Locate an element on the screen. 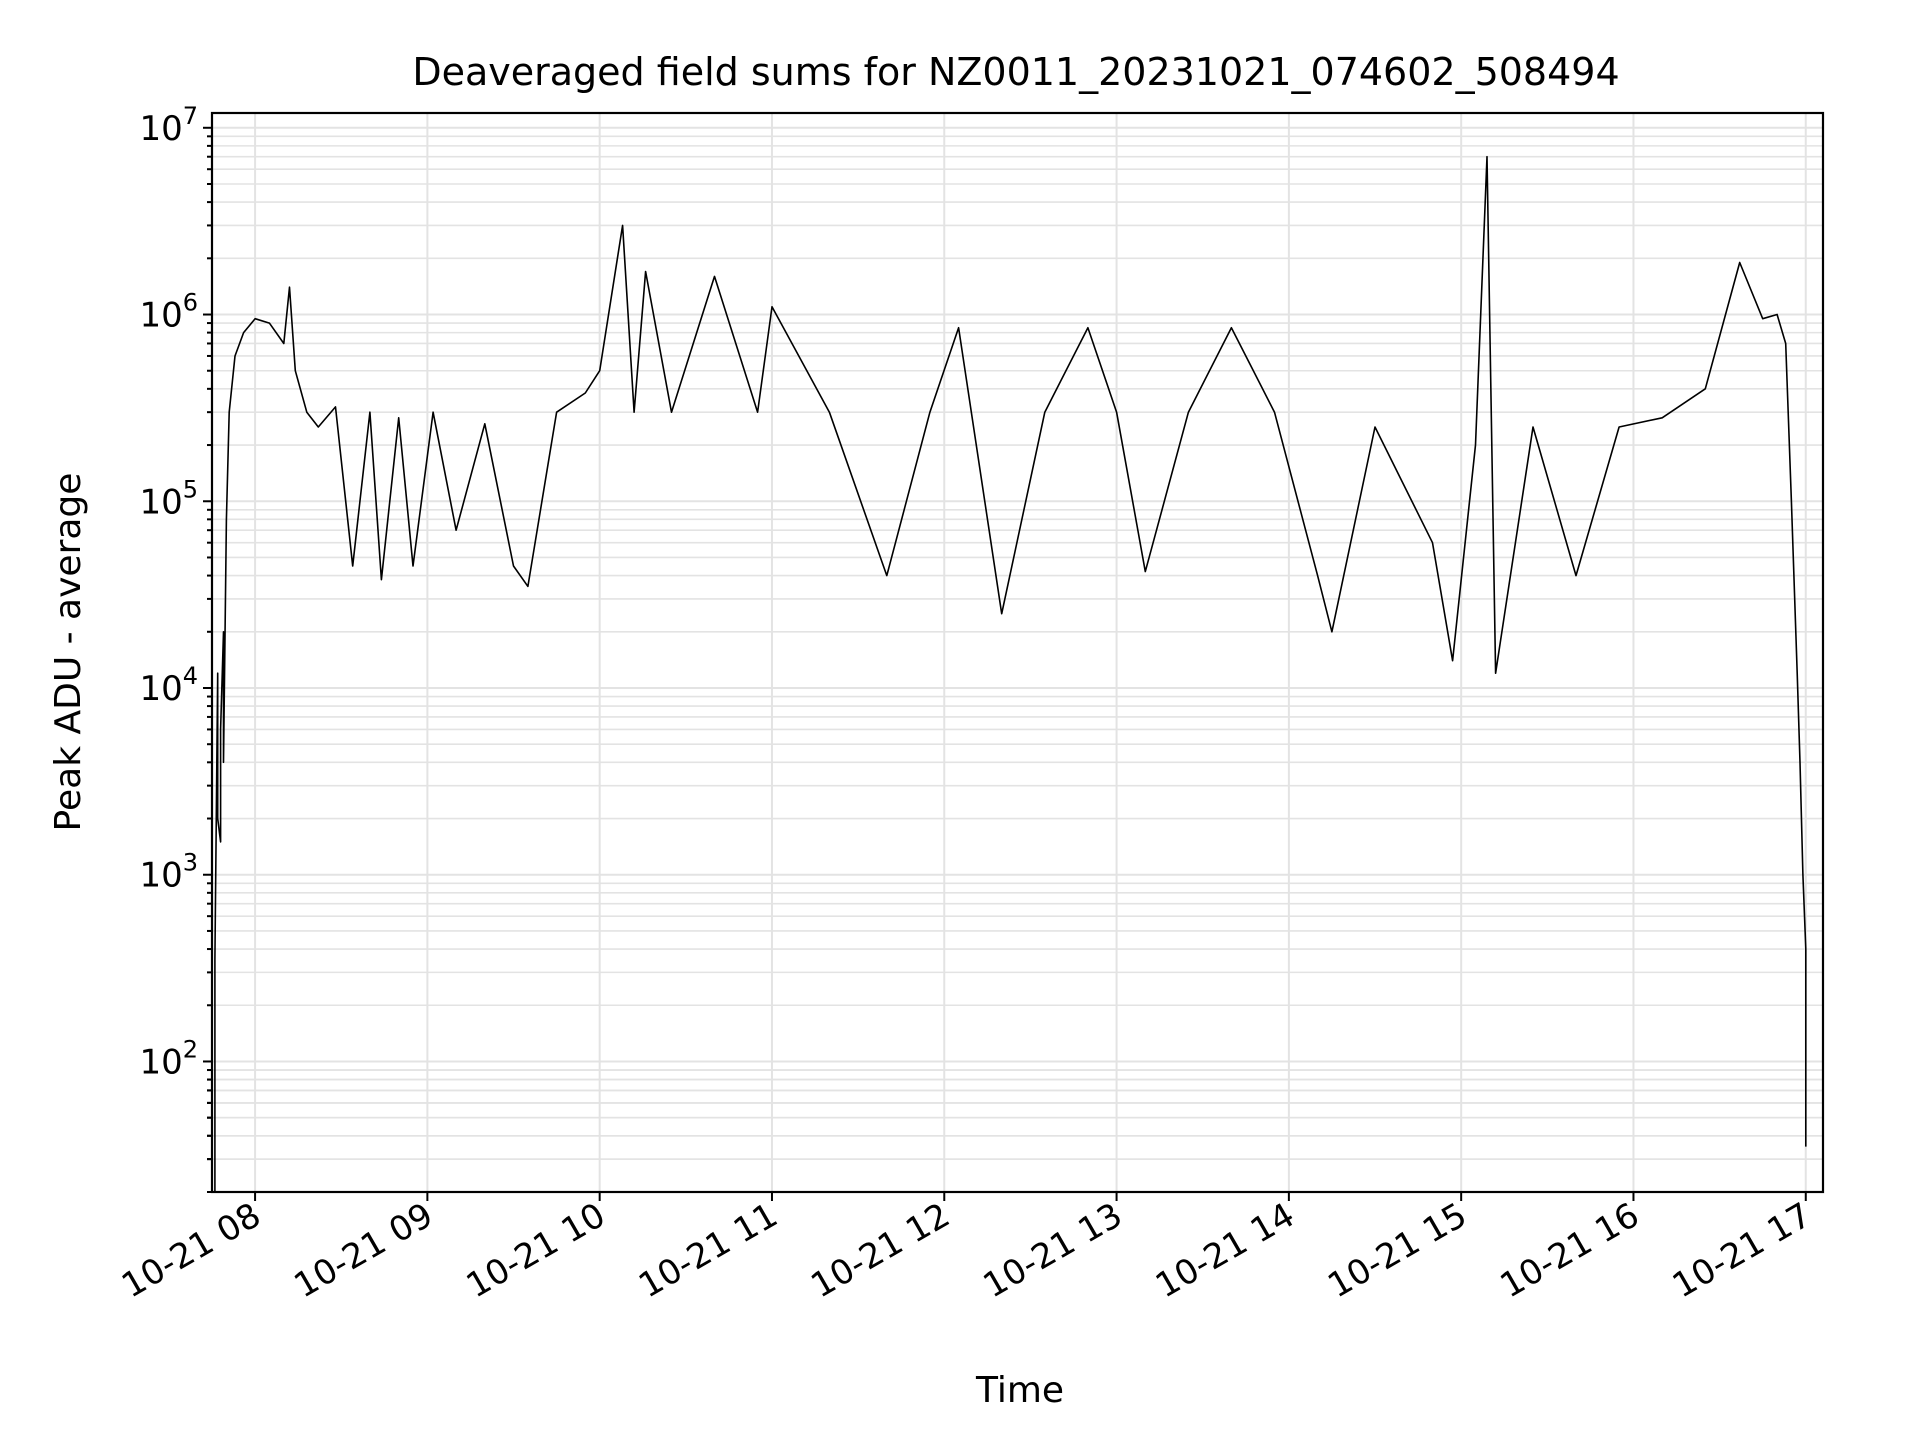 Image resolution: width=1920 pixels, height=1440 pixels. x-tick-label: 10-21 10 is located at coordinates (536, 1250).